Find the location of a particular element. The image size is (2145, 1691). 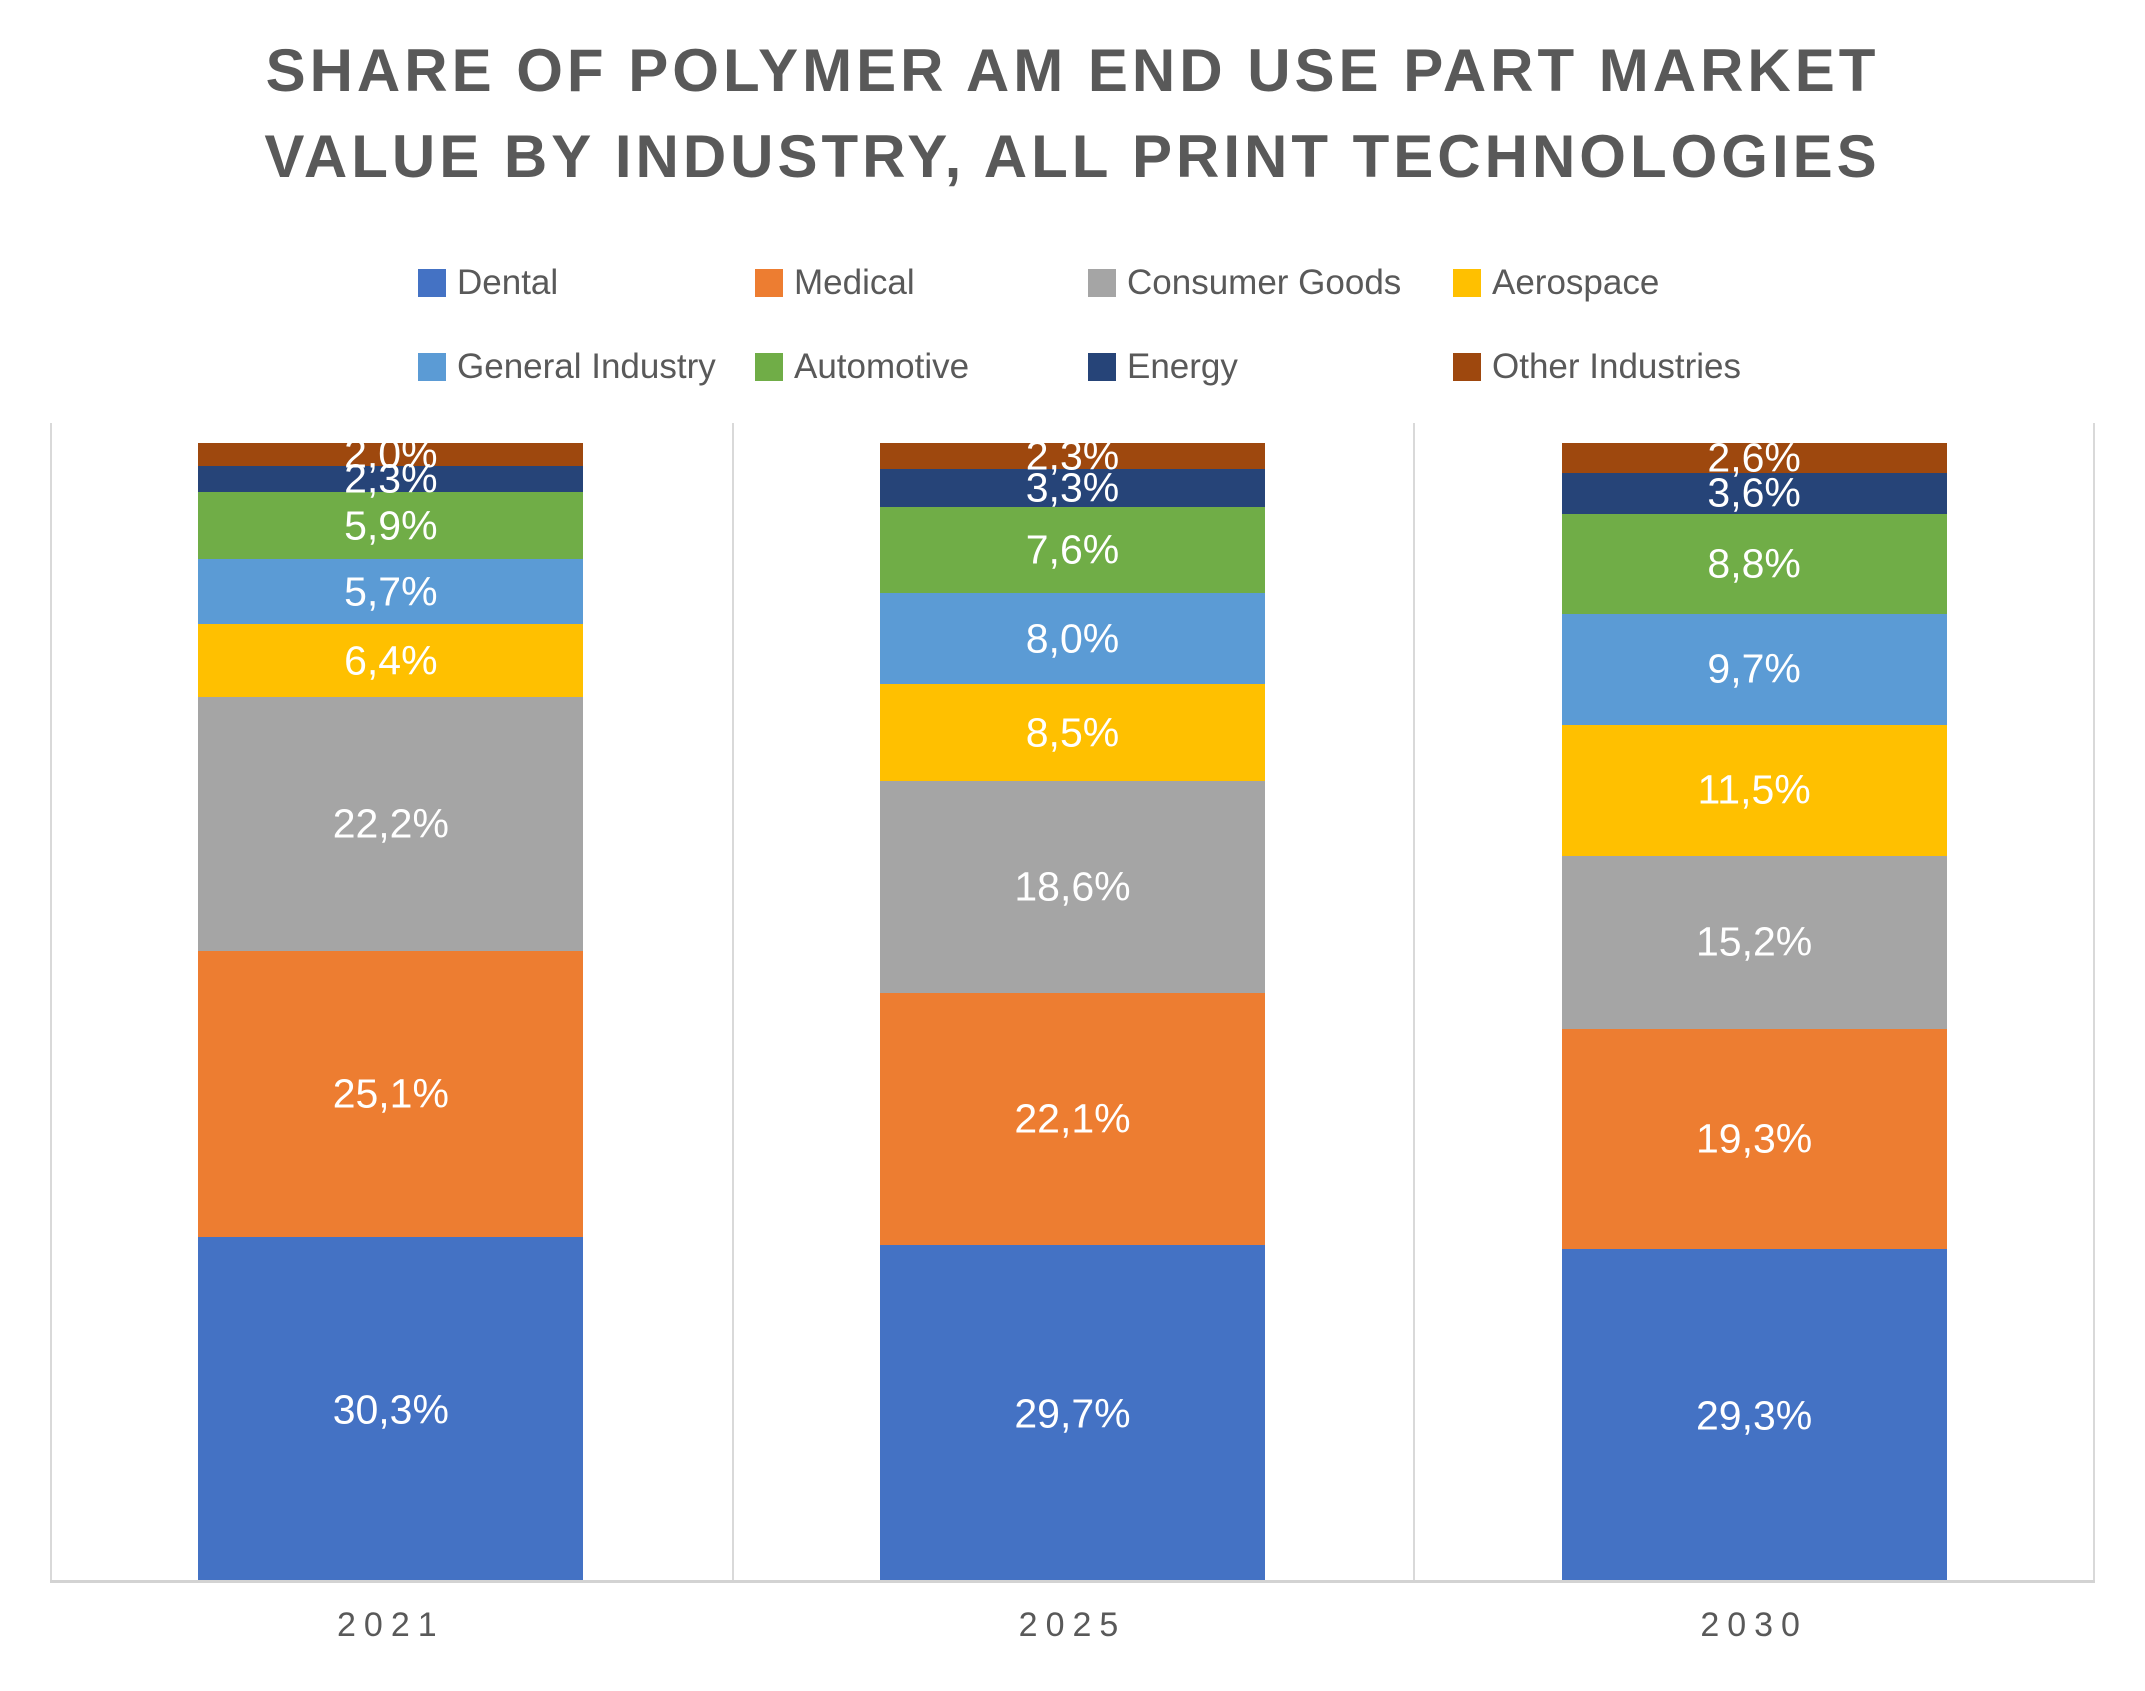

value-label-2030-automotive: 8,8% is located at coordinates (1754, 563).